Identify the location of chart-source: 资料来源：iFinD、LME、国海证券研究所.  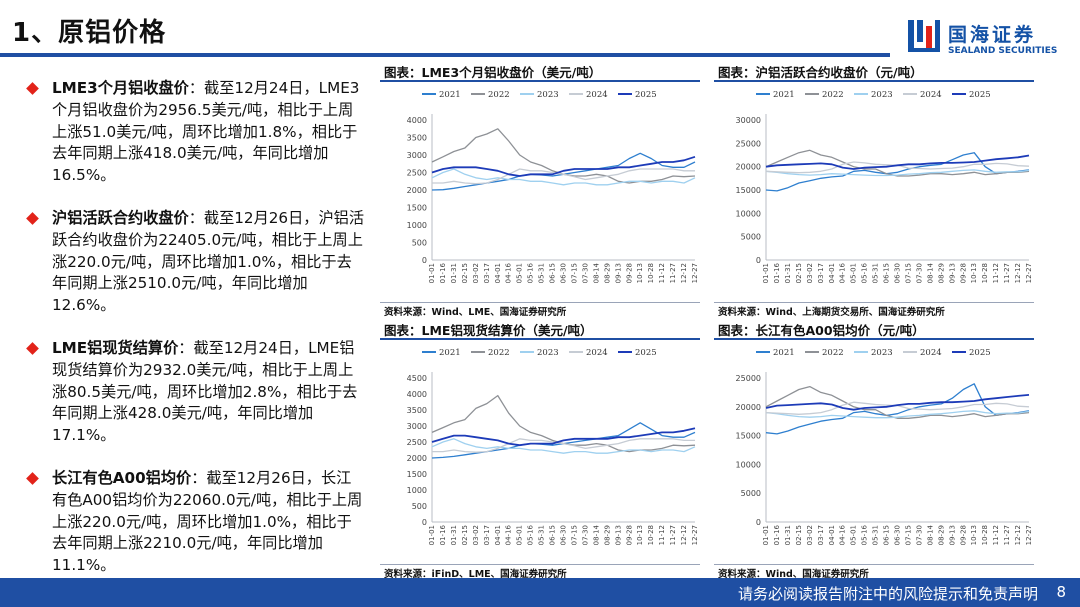
(475, 574).